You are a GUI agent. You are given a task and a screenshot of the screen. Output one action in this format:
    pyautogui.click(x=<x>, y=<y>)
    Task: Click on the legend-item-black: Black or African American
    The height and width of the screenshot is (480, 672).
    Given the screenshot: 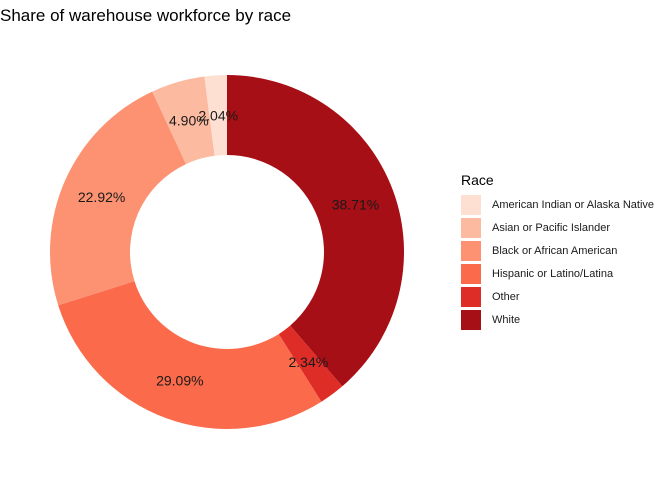 What is the action you would take?
    pyautogui.click(x=557, y=250)
    